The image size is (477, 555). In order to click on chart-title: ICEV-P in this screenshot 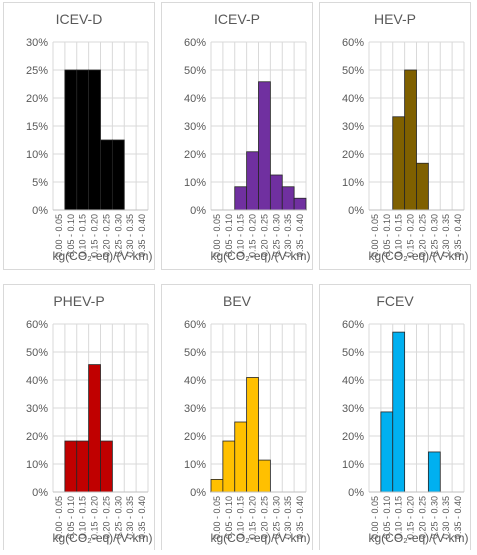, I will do `click(237, 19)`.